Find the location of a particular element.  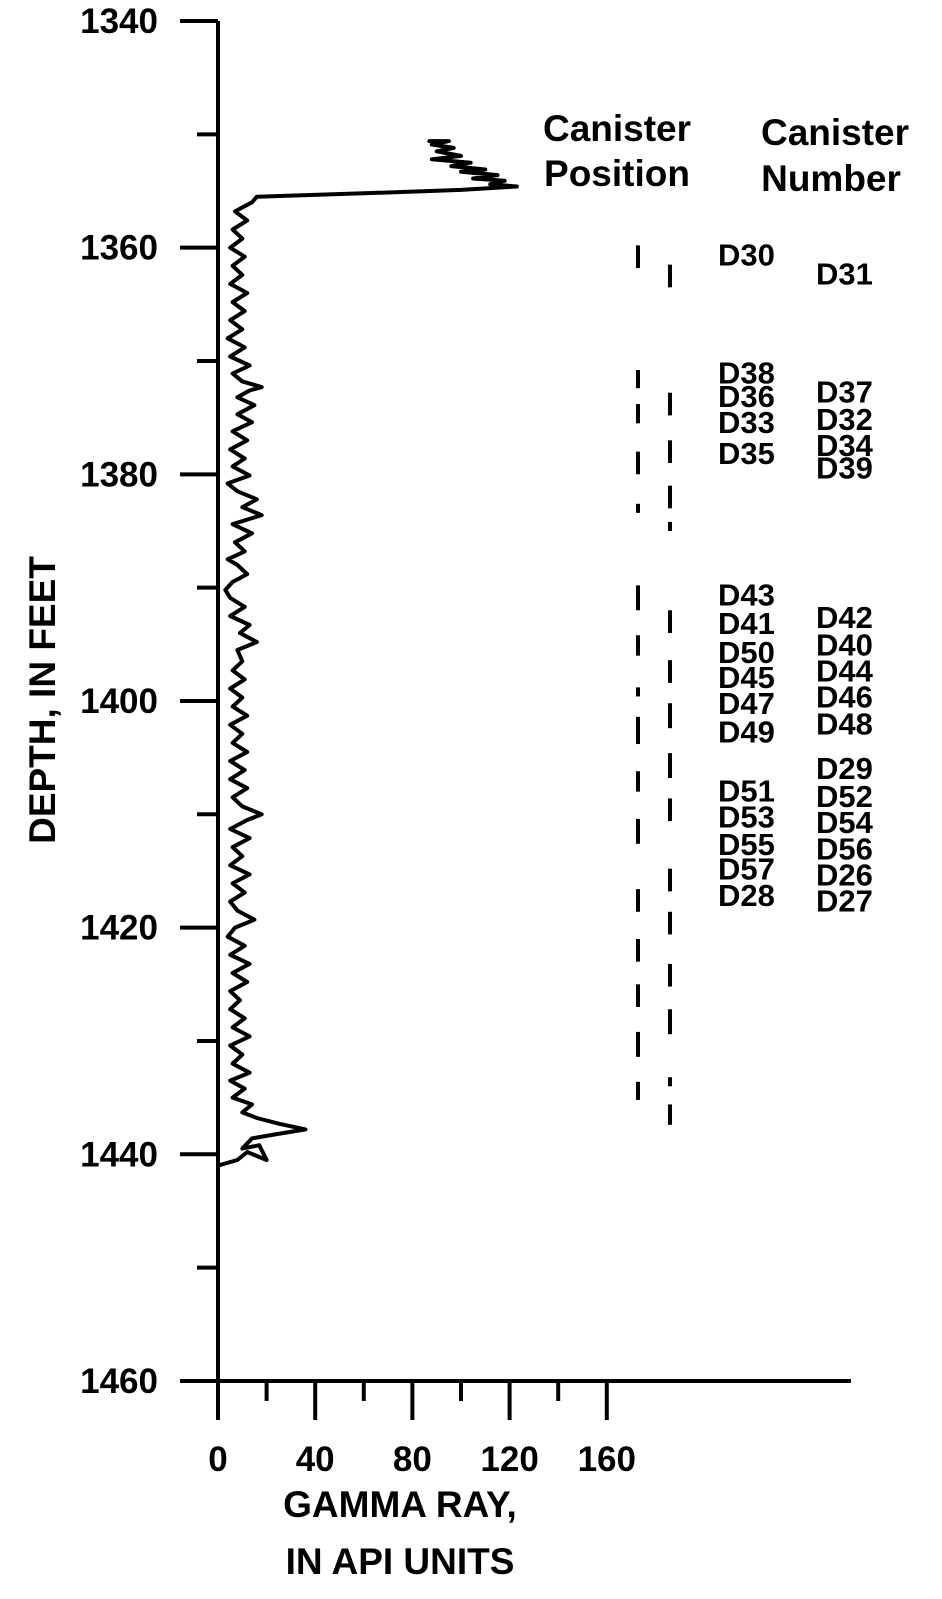

y-axis-title: DEPTH, IN FEET is located at coordinates (42, 700).